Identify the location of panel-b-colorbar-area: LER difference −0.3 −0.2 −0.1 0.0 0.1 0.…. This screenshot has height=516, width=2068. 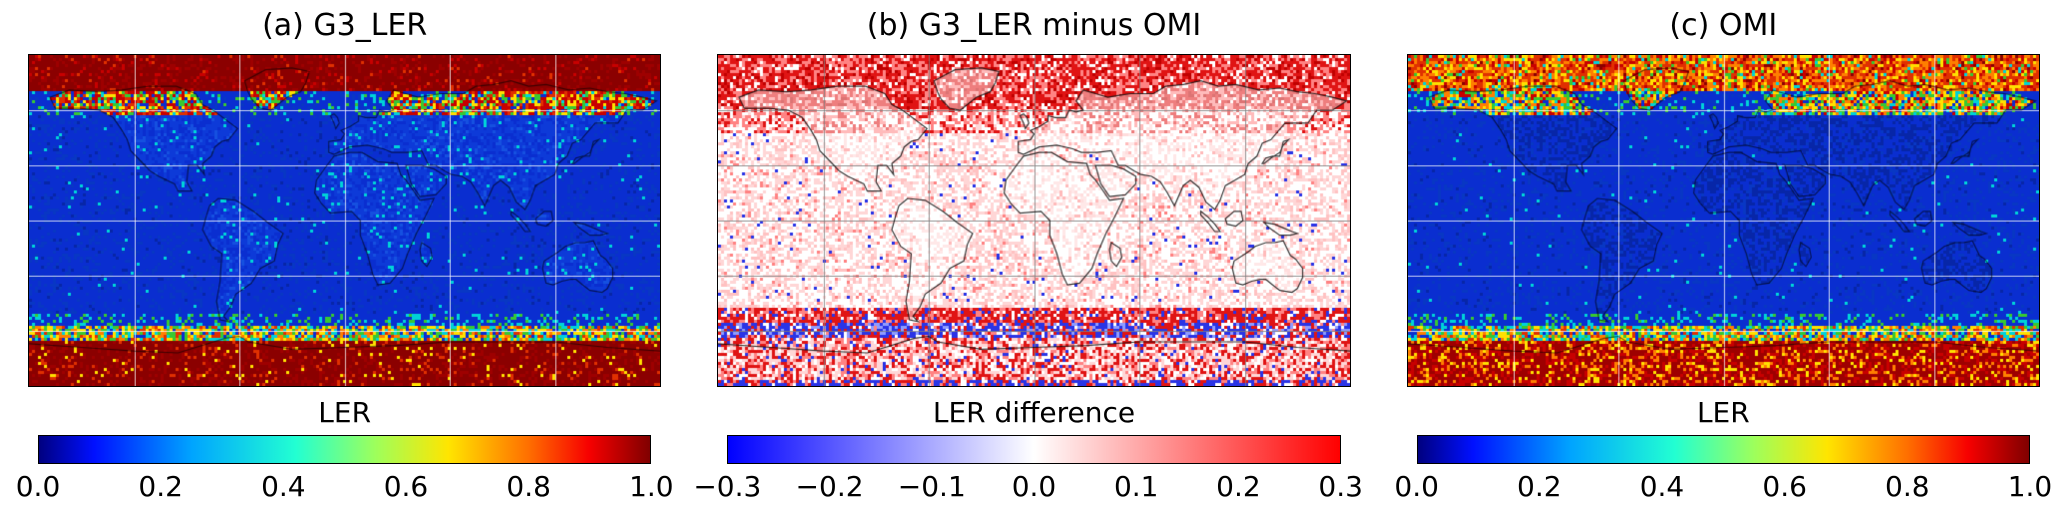
(1028, 446).